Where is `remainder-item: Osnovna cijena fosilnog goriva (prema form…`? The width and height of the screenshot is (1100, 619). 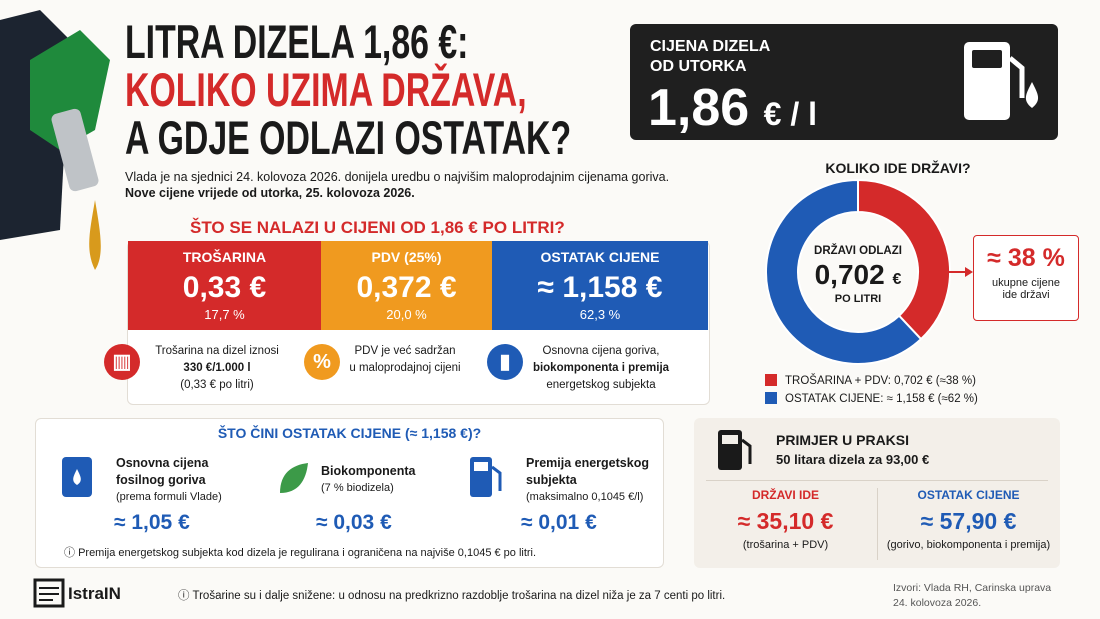
remainder-item: Osnovna cijena fosilnog goriva (prema form… is located at coordinates (169, 479).